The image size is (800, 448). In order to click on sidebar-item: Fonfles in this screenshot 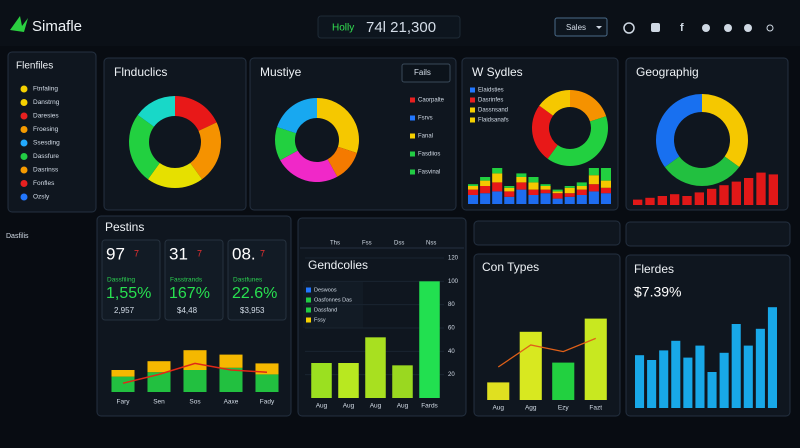, I will do `click(44, 183)`.